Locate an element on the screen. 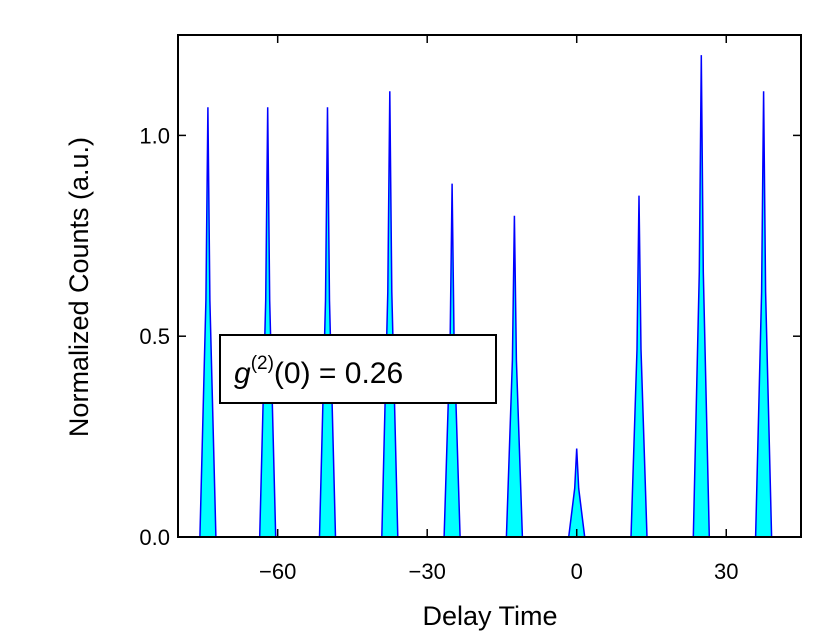 Image resolution: width=832 pixels, height=638 pixels. x-tick-label: −30 is located at coordinates (427, 571).